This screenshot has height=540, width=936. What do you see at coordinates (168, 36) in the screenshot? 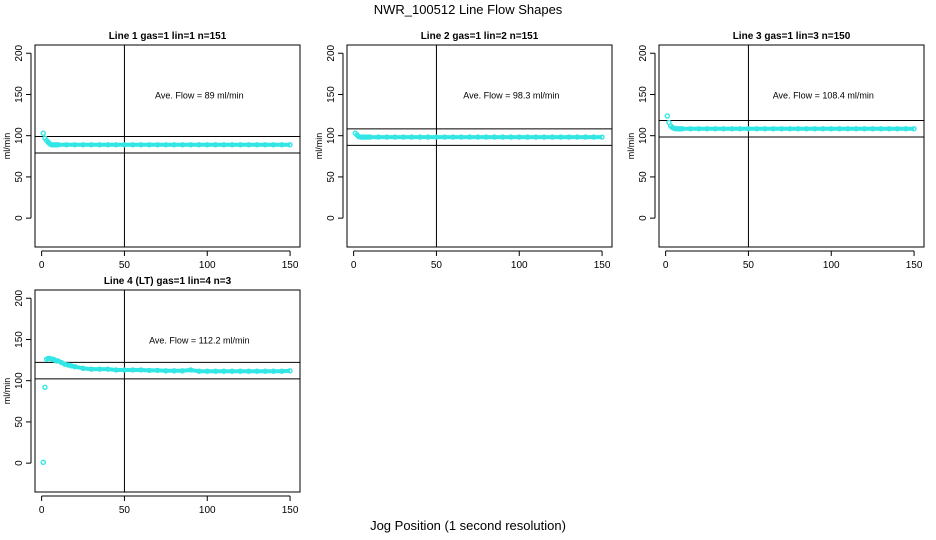
I see `panel-title: Line 1 gas=1 lin=1 n=151` at bounding box center [168, 36].